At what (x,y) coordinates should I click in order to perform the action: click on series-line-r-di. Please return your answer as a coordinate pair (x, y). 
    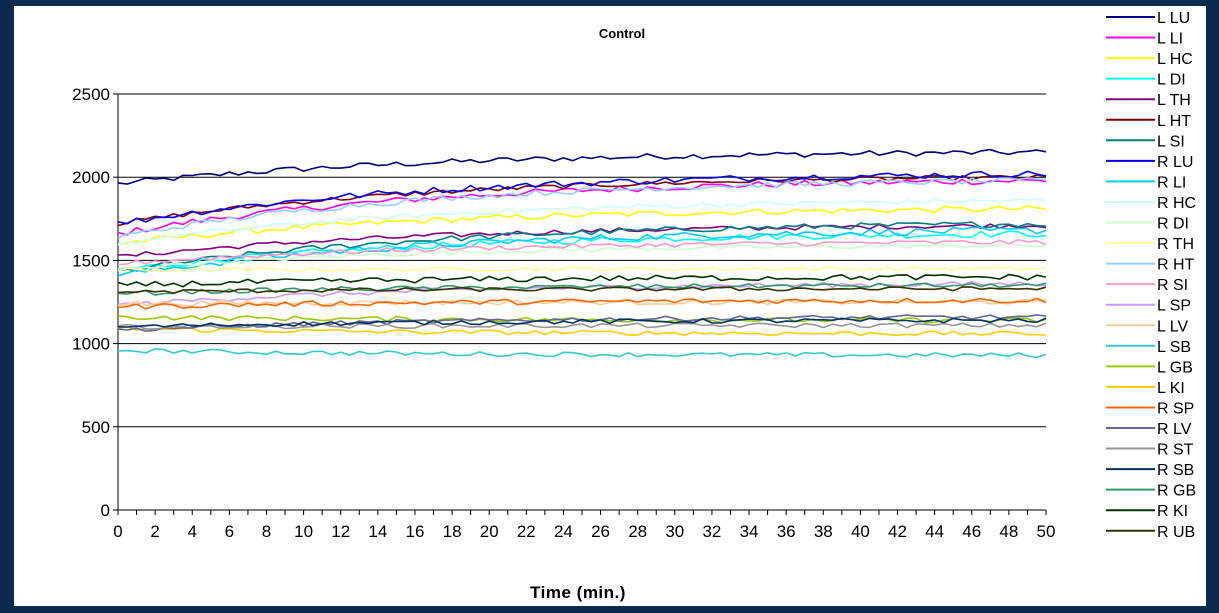
    Looking at the image, I should click on (582, 256).